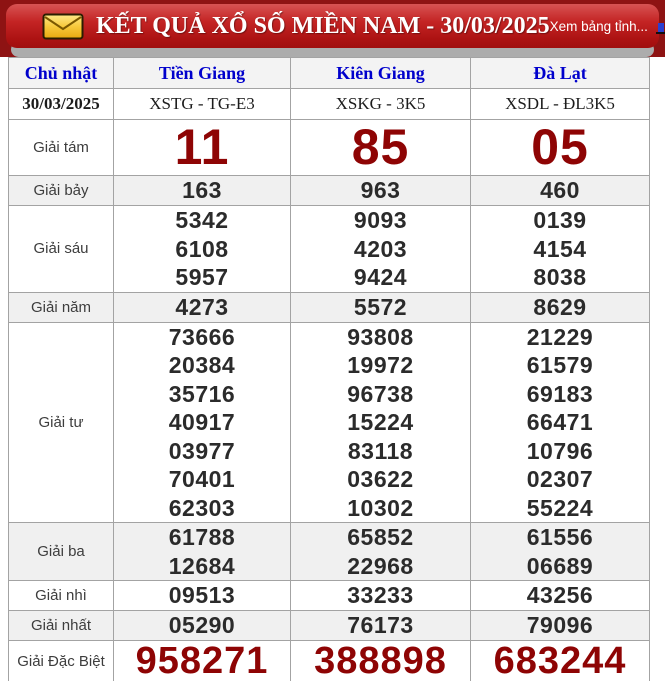 This screenshot has height=681, width=665. I want to click on prize-numbers-cell: 11, so click(202, 147).